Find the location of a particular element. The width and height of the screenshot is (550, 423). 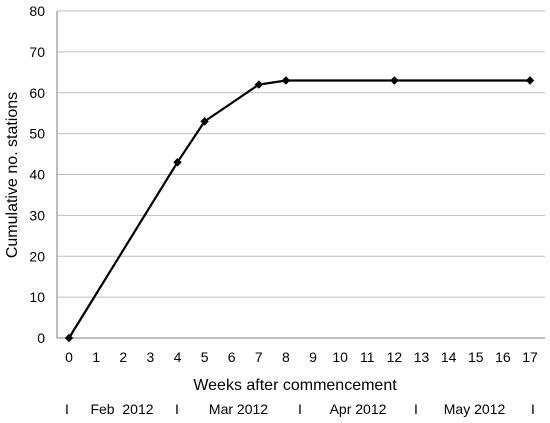

x-tick-label-4: 4 is located at coordinates (178, 357).